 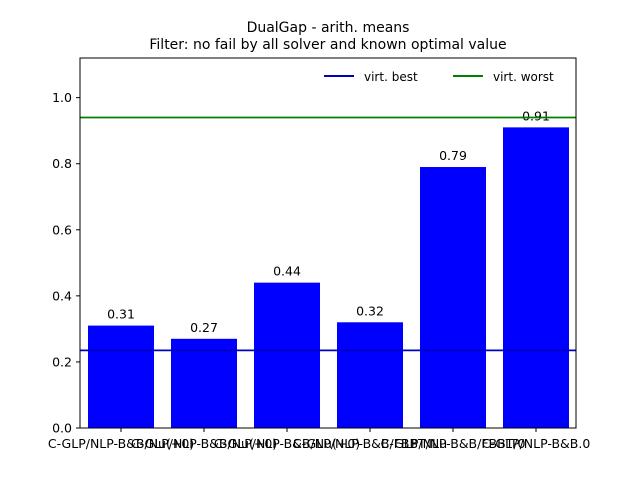 I want to click on bar-value-label-6: 0.91, so click(x=536, y=115).